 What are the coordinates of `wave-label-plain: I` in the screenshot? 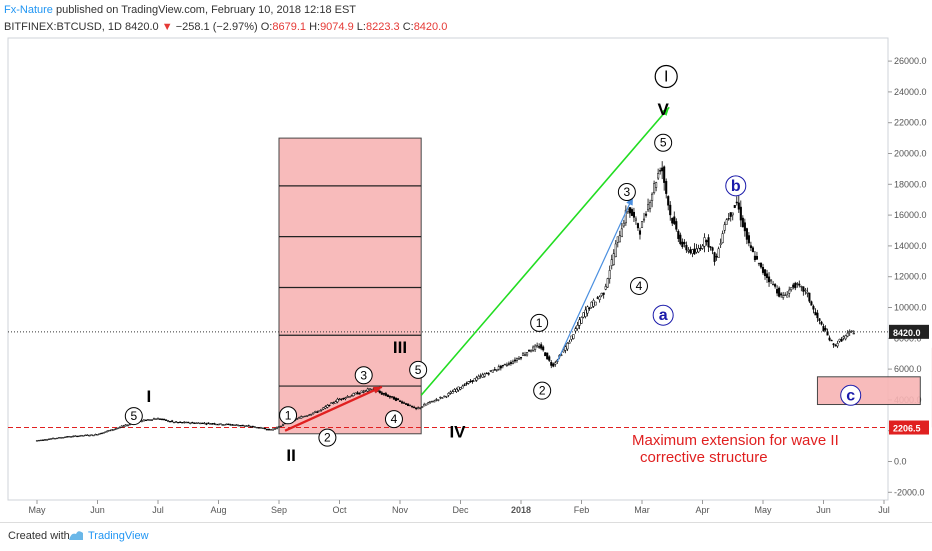 It's located at (149, 396).